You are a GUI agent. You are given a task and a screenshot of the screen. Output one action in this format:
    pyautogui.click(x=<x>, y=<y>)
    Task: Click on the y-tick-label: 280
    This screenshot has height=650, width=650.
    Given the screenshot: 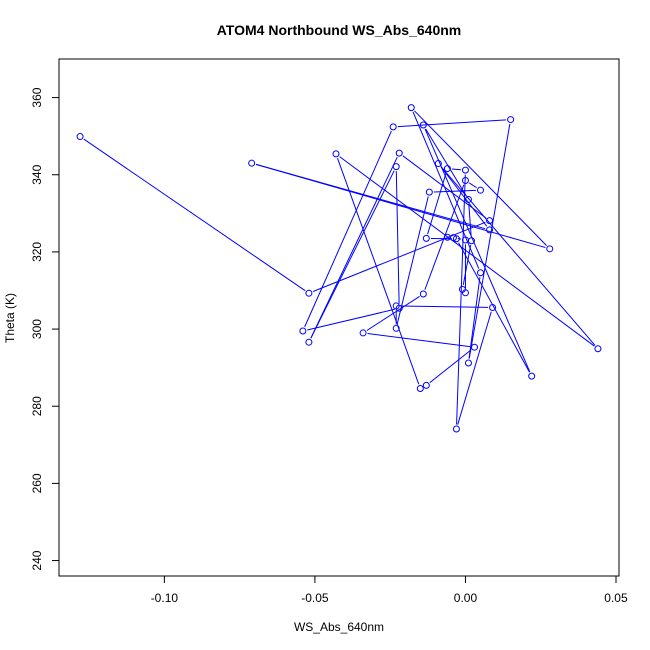 What is the action you would take?
    pyautogui.click(x=37, y=406)
    